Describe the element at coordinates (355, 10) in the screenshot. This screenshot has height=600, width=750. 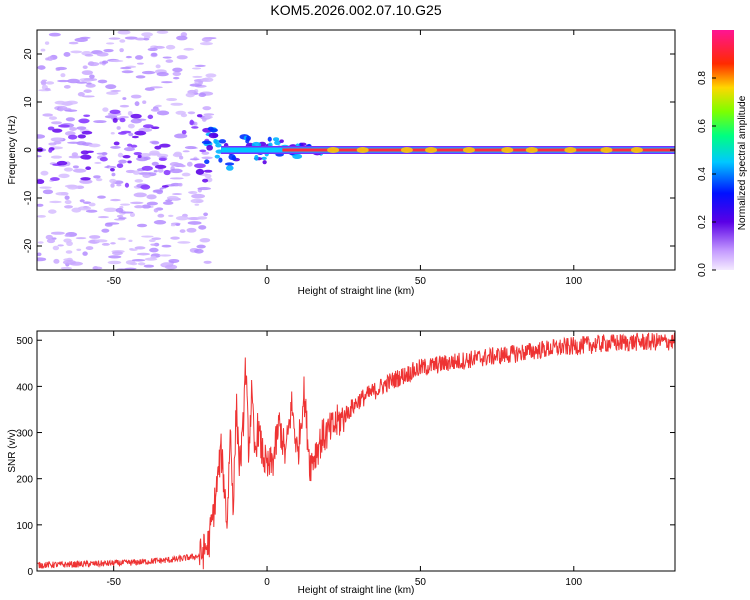
I see `figure-title: KOM5.2026.002.07.10.G25` at that location.